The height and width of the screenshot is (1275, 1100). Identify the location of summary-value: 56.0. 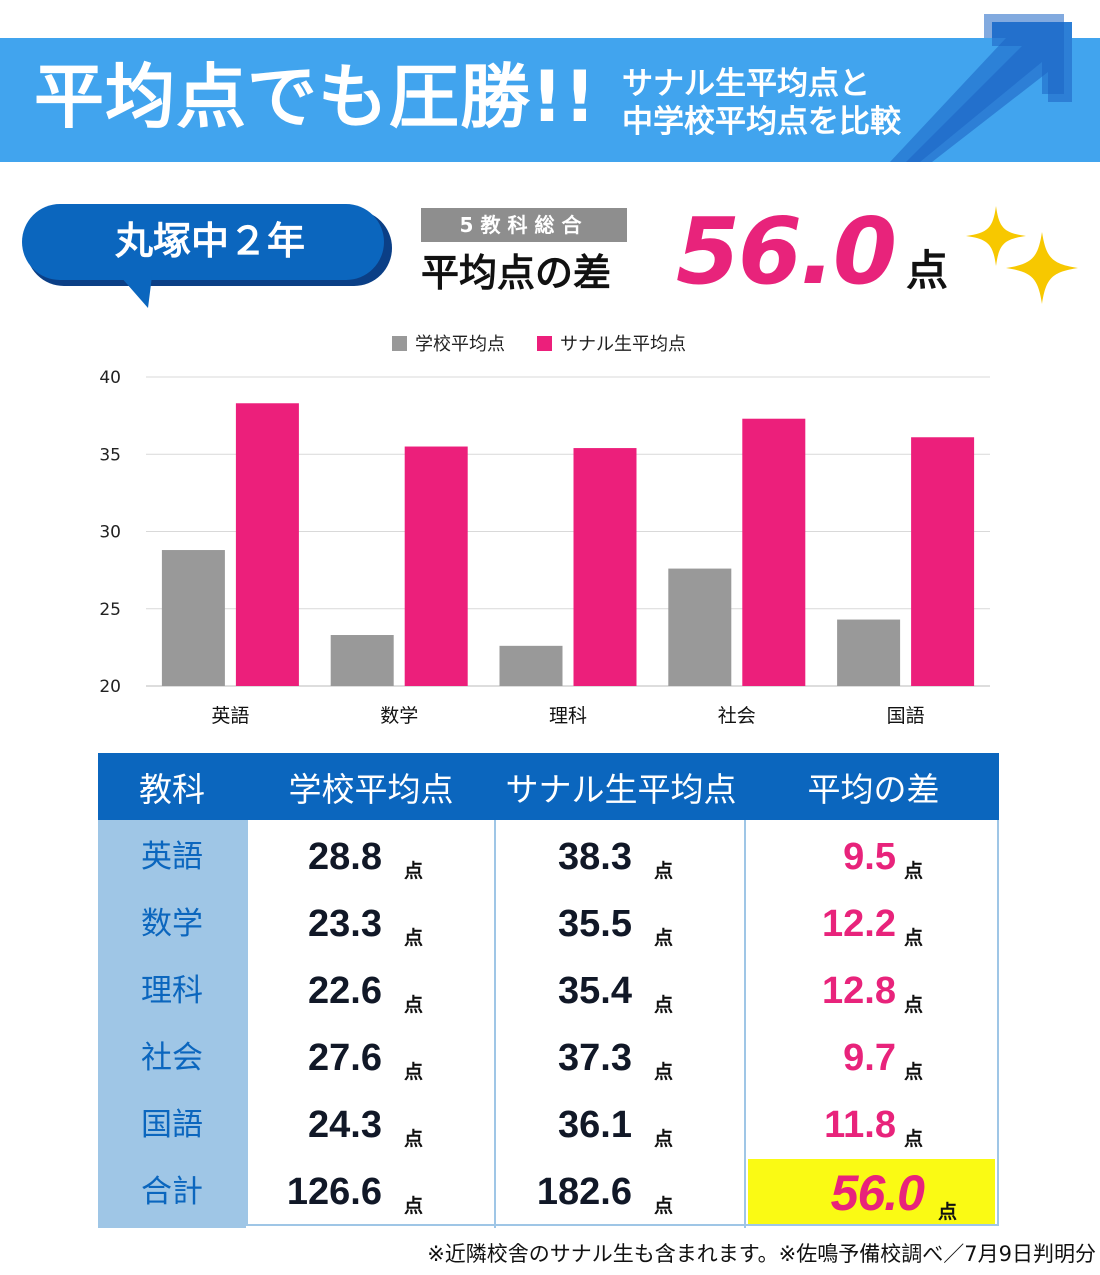
(786, 251).